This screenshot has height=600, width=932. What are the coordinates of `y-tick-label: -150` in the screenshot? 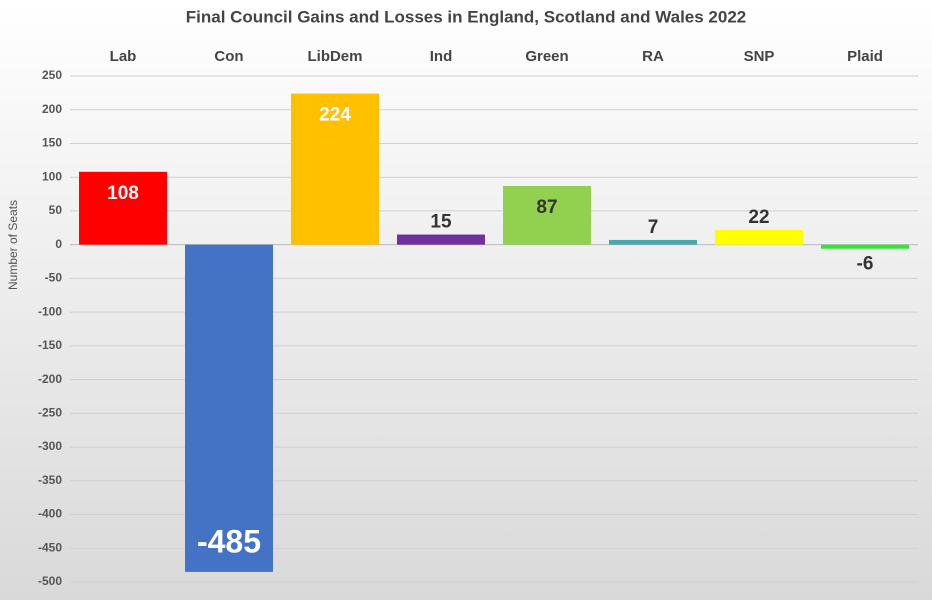 It's located at (50, 345).